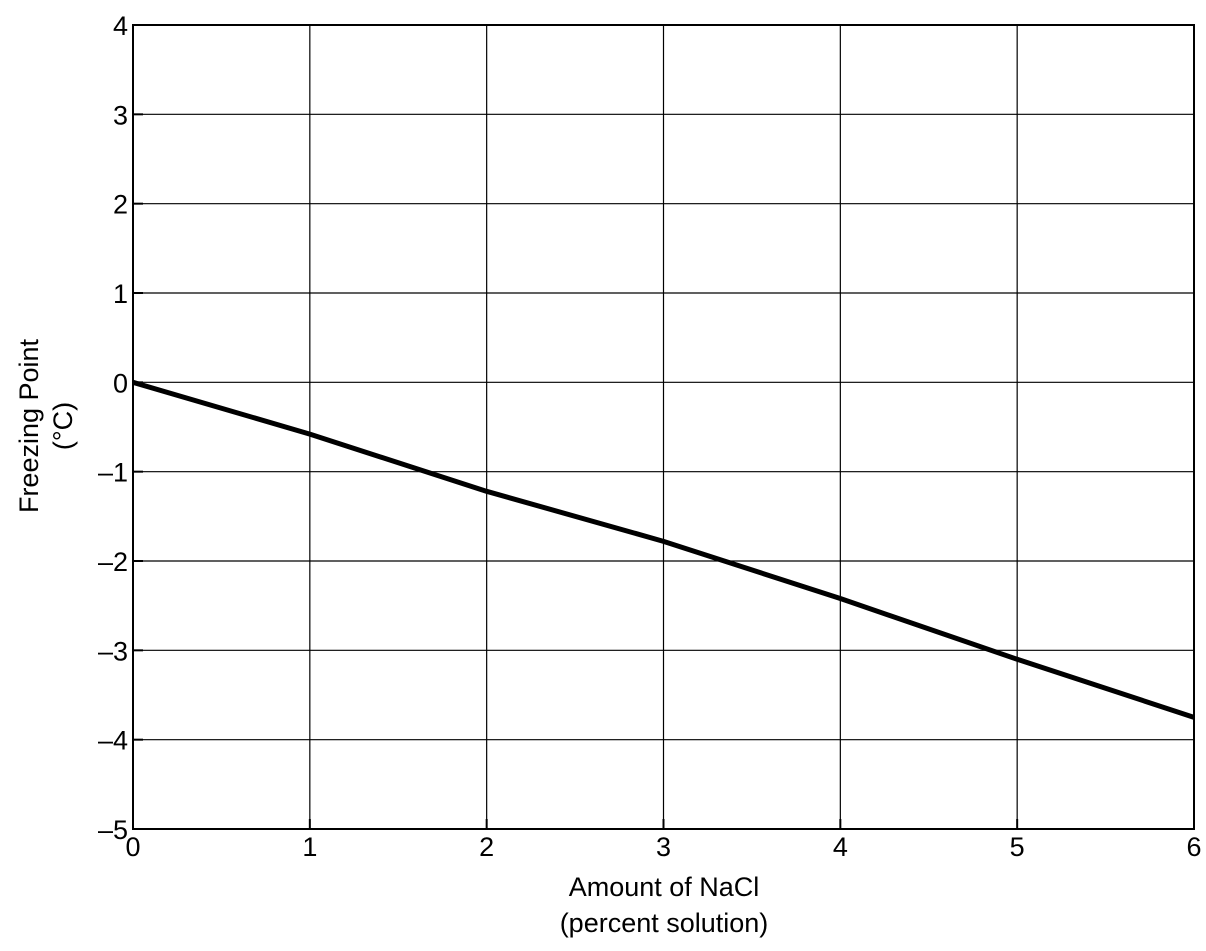 The height and width of the screenshot is (951, 1206). Describe the element at coordinates (664, 887) in the screenshot. I see `x-axis-label-line1: Amount of NaCl` at that location.